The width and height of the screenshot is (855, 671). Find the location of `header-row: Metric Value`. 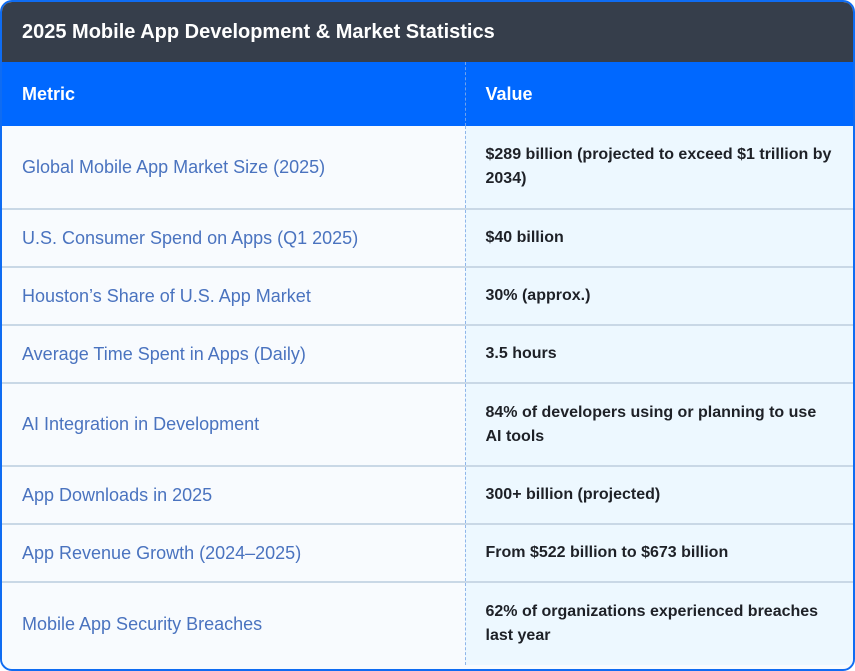

header-row: Metric Value is located at coordinates (427, 94).